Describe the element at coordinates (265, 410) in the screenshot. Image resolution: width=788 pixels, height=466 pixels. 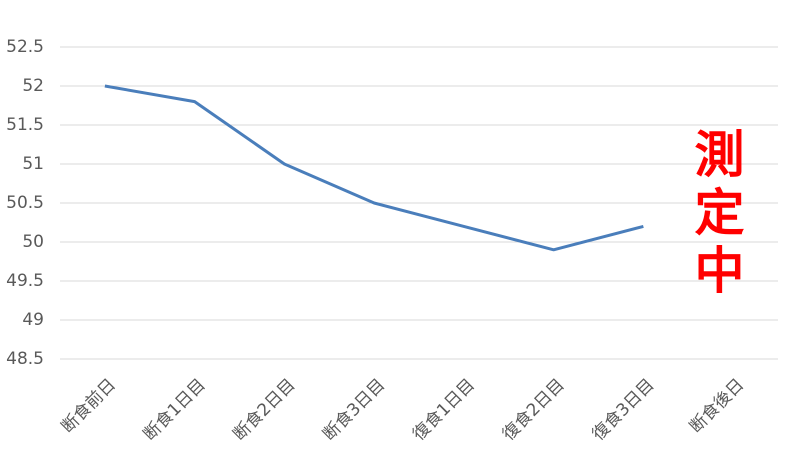
I see `x-tick-label: 断食2日目` at that location.